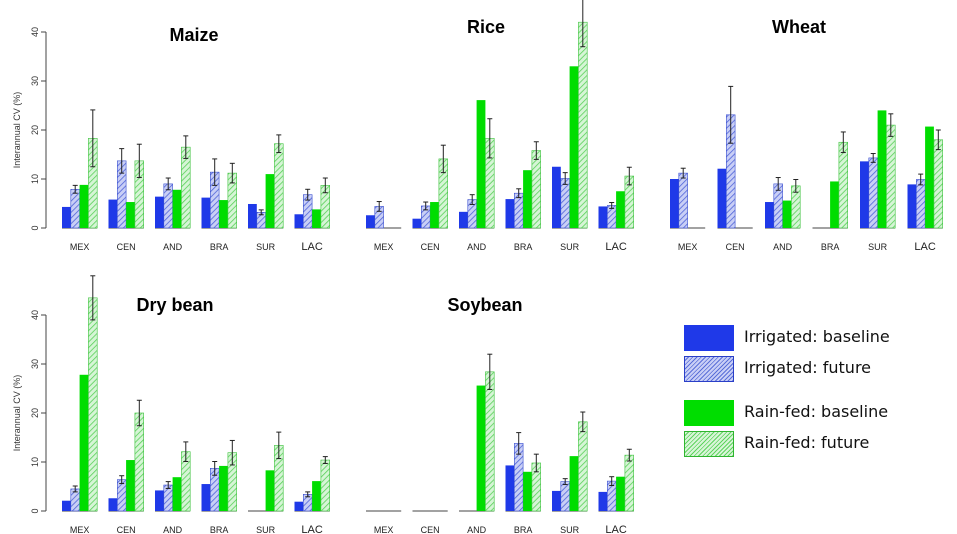  What do you see at coordinates (206, 212) in the screenshot?
I see `bar-maize-bra-irrigated-baseline` at bounding box center [206, 212].